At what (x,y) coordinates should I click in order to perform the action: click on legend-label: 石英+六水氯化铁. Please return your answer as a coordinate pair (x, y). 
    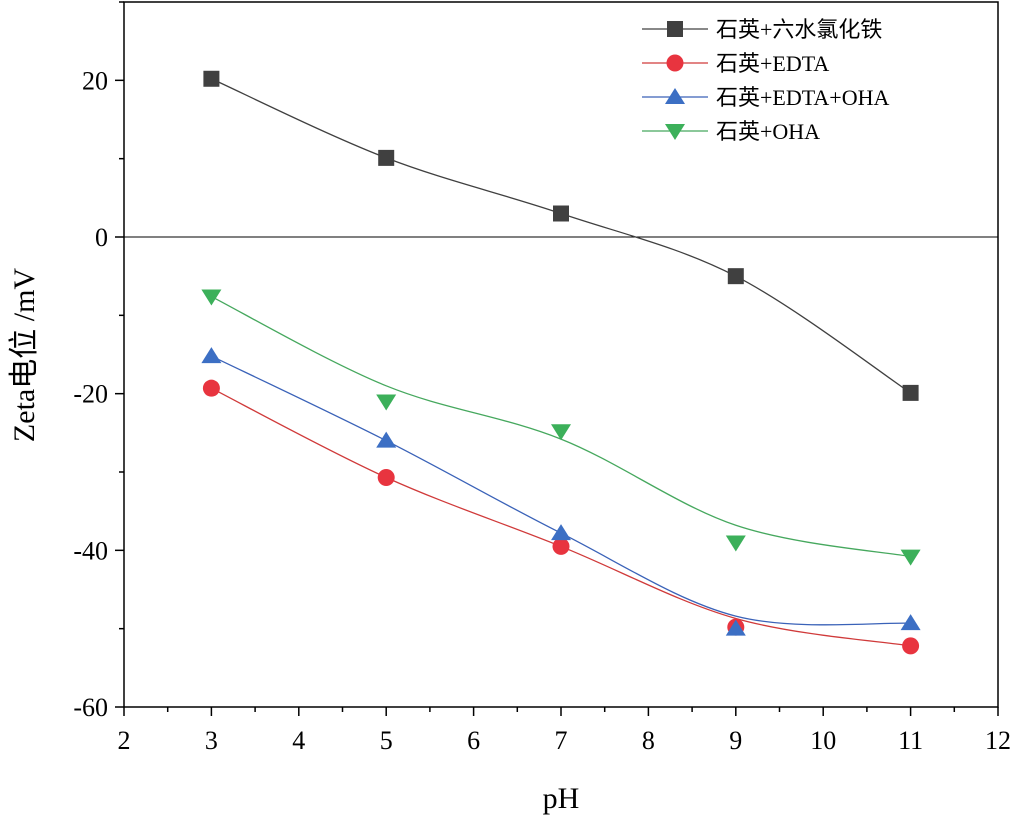
    Looking at the image, I should click on (799, 29).